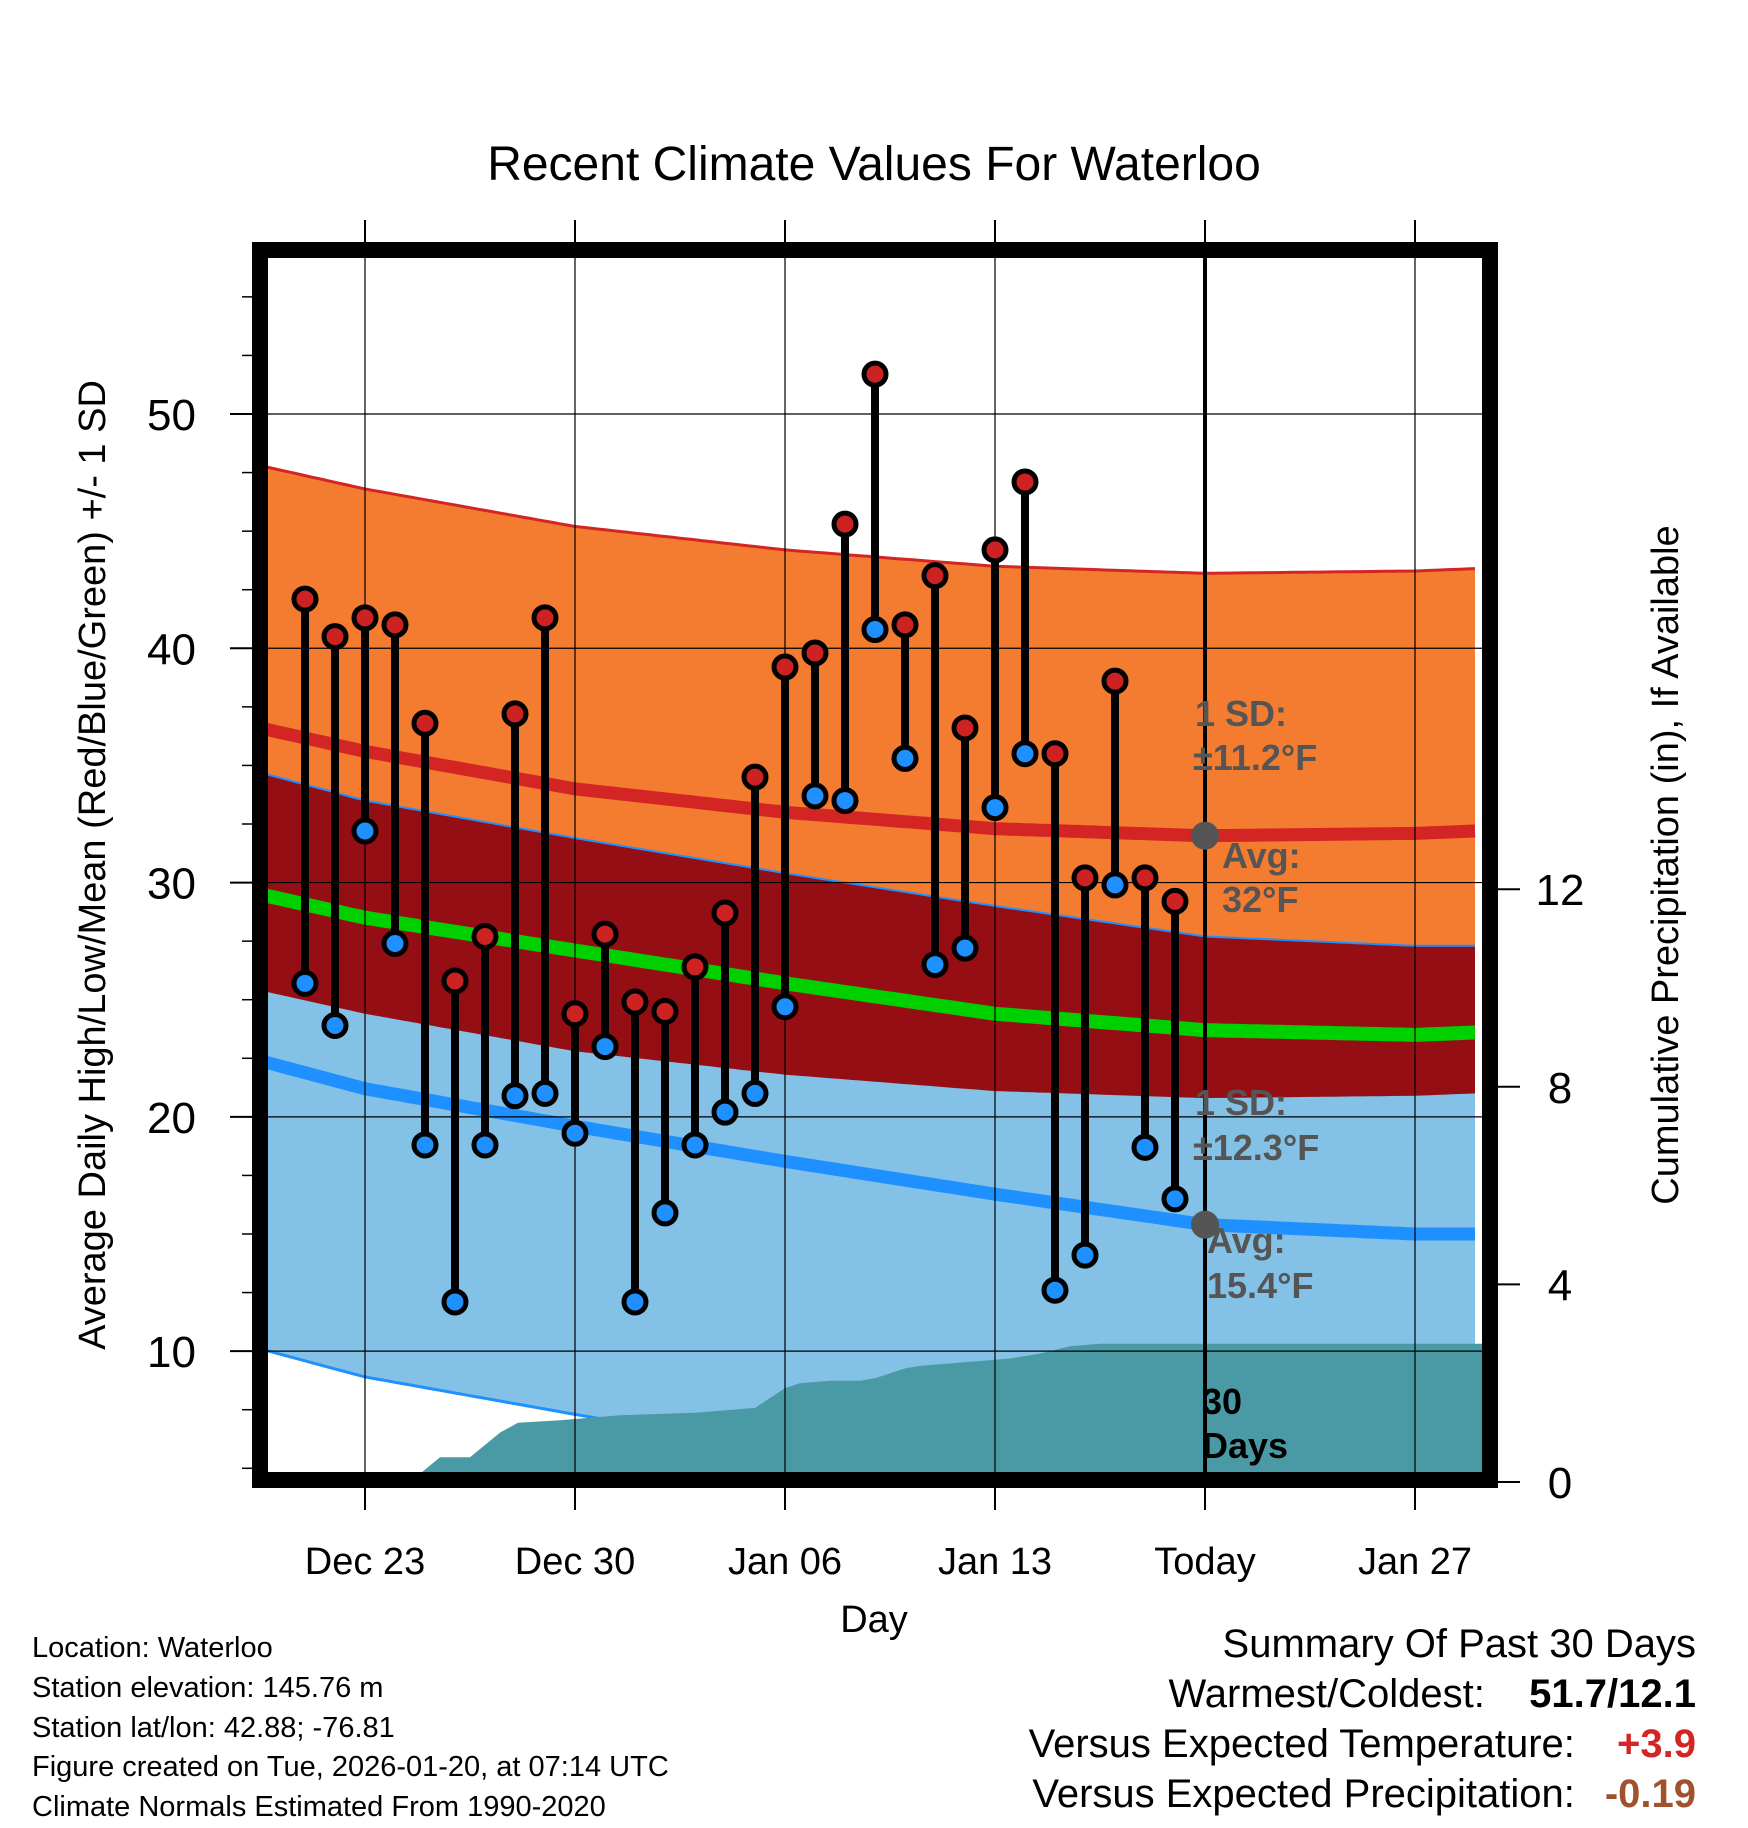 The width and height of the screenshot is (1748, 1828). Describe the element at coordinates (1222, 1401) in the screenshot. I see `period-label-number: 30` at that location.